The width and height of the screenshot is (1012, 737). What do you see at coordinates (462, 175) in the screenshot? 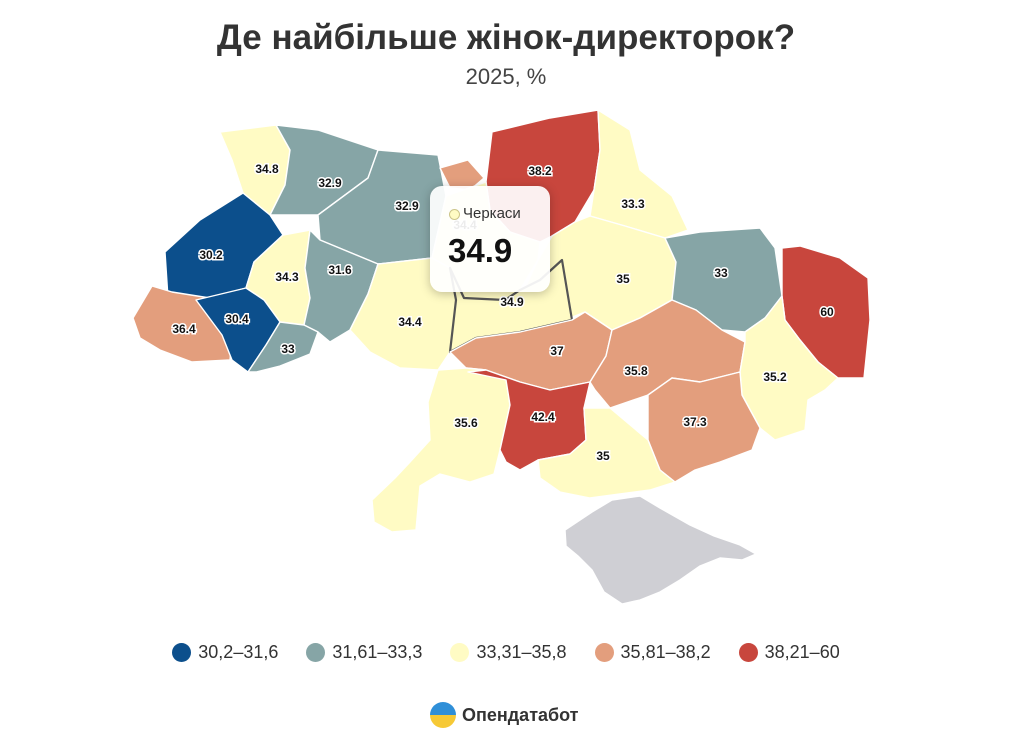
I see `region-kyiv-city` at bounding box center [462, 175].